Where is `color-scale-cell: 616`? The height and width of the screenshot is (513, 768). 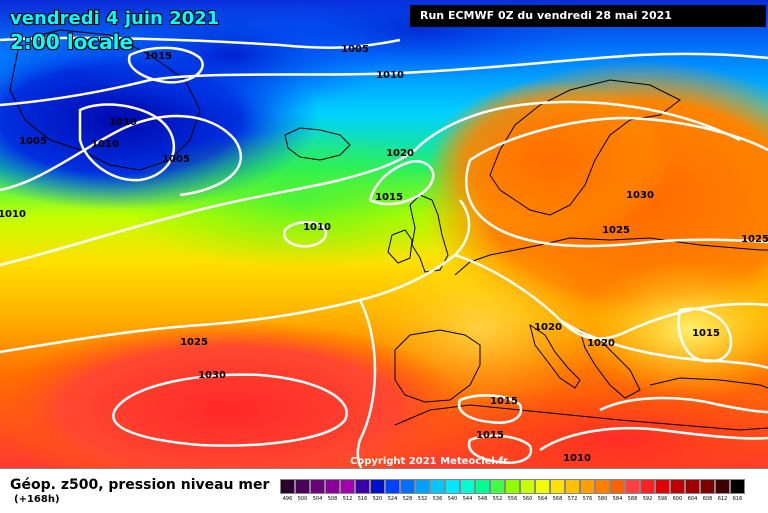 color-scale-cell: 616 is located at coordinates (737, 492).